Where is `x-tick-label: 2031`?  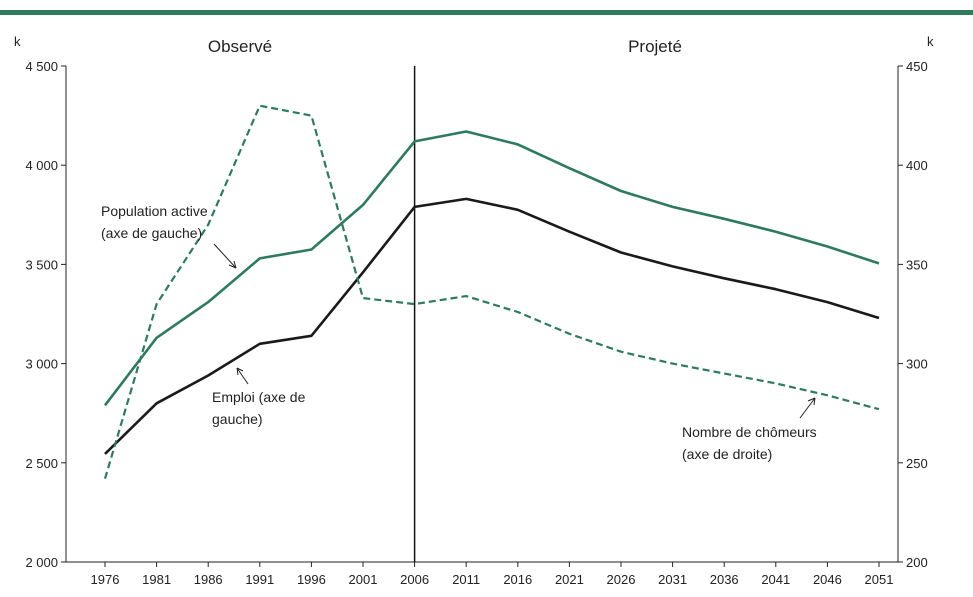 x-tick-label: 2031 is located at coordinates (672, 579).